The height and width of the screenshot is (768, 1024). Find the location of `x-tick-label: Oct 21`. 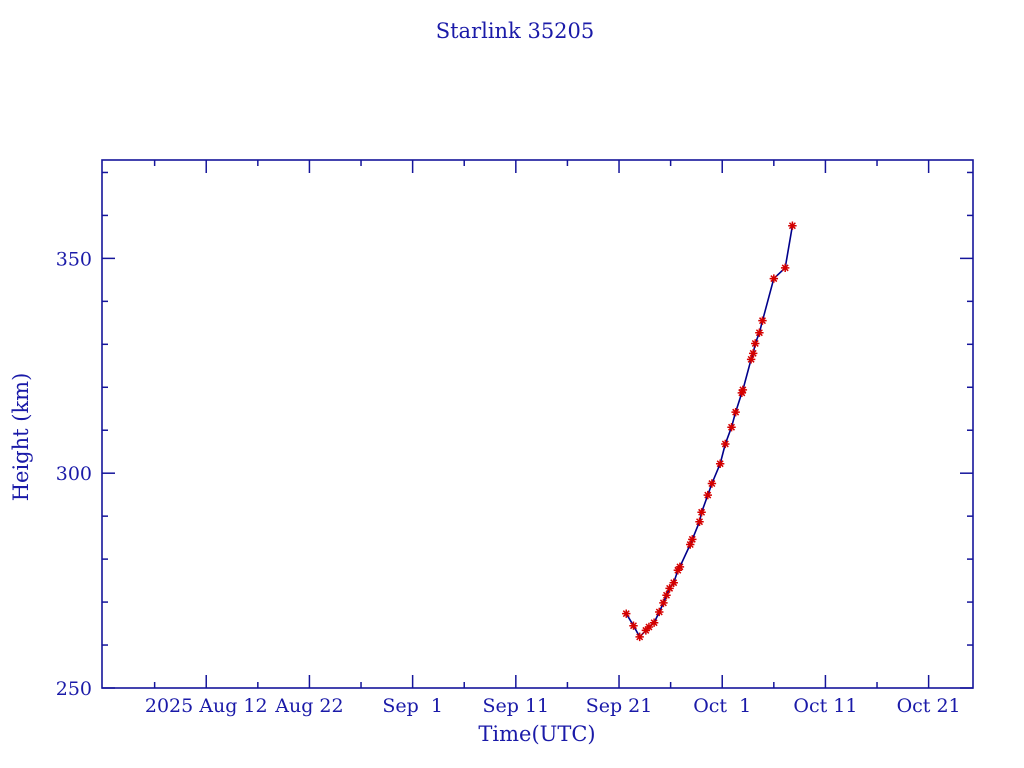

x-tick-label: Oct 21 is located at coordinates (929, 706).